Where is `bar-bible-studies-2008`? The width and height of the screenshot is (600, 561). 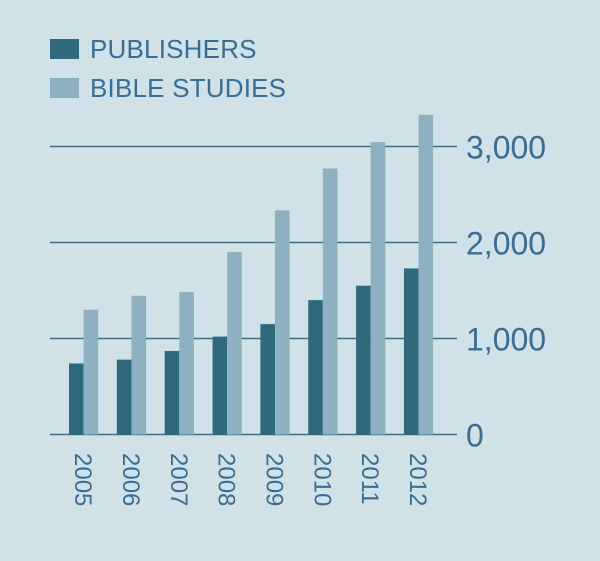 bar-bible-studies-2008 is located at coordinates (234, 343).